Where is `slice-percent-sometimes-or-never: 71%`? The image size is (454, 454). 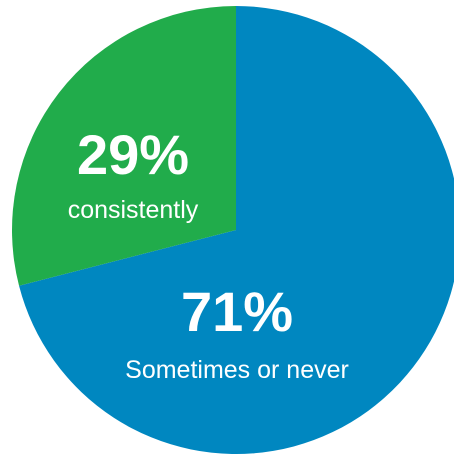
slice-percent-sometimes-or-never: 71% is located at coordinates (237, 311).